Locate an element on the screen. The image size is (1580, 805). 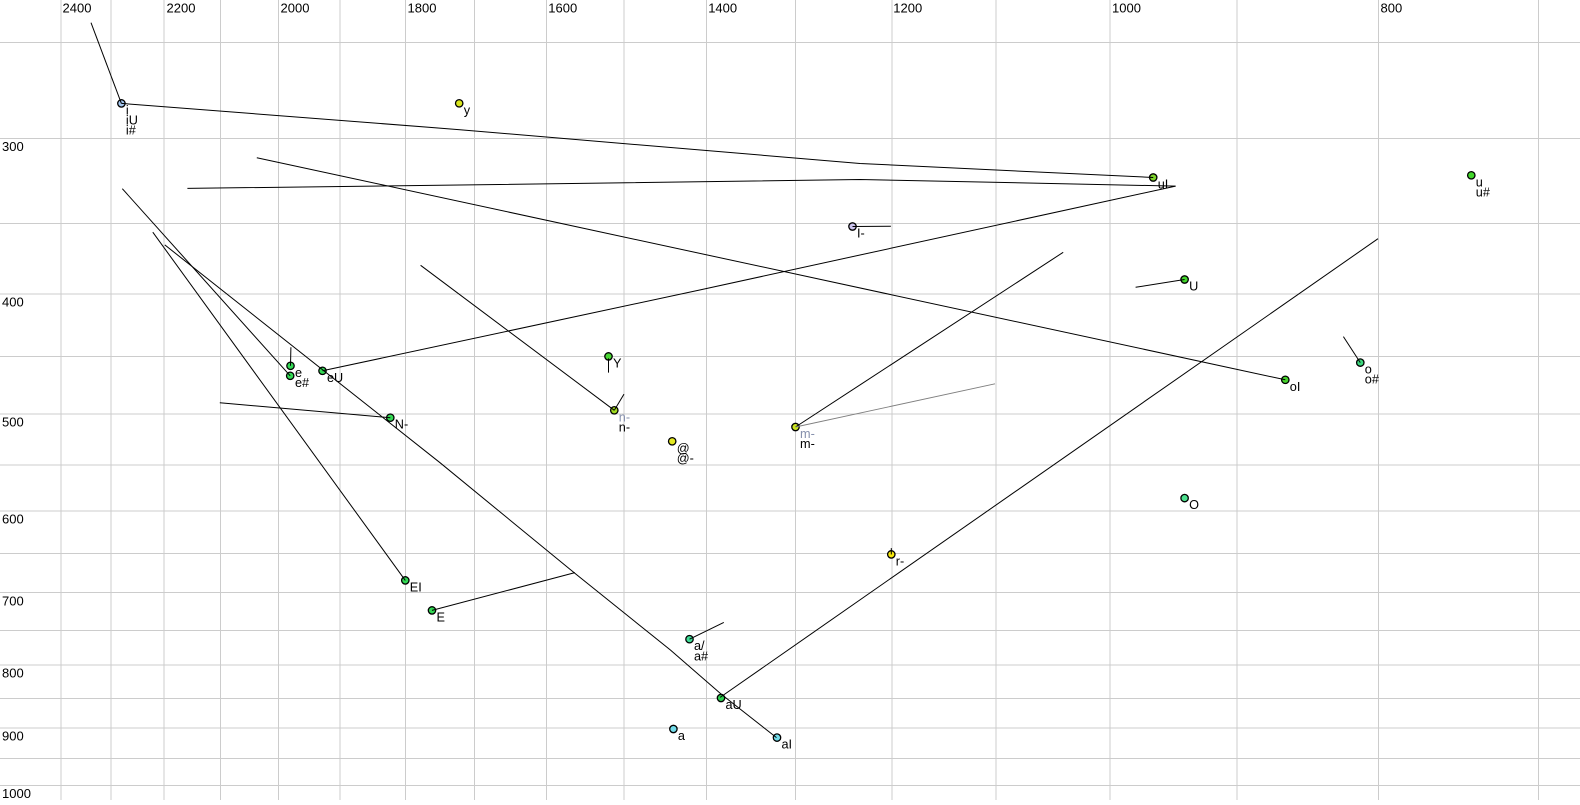
svg-text: iU is located at coordinates (132, 121).